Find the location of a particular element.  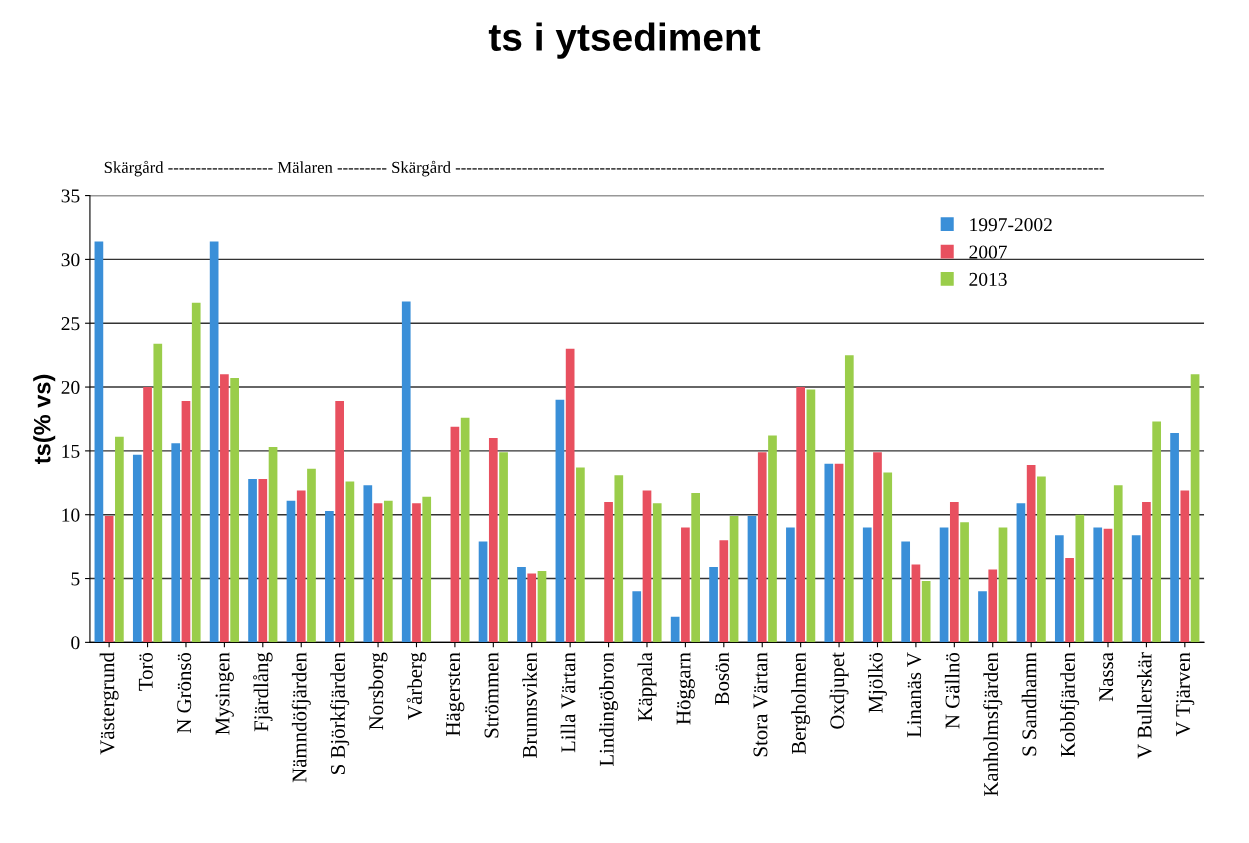

x-tick-label: Kanholmsfjärden is located at coordinates (993, 724).